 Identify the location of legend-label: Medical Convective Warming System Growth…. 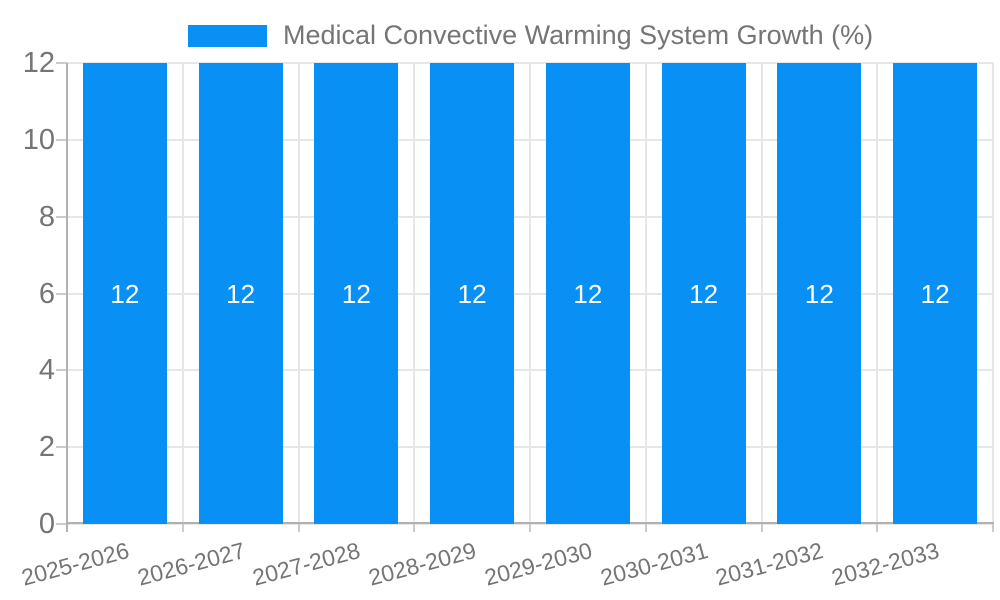
(578, 35).